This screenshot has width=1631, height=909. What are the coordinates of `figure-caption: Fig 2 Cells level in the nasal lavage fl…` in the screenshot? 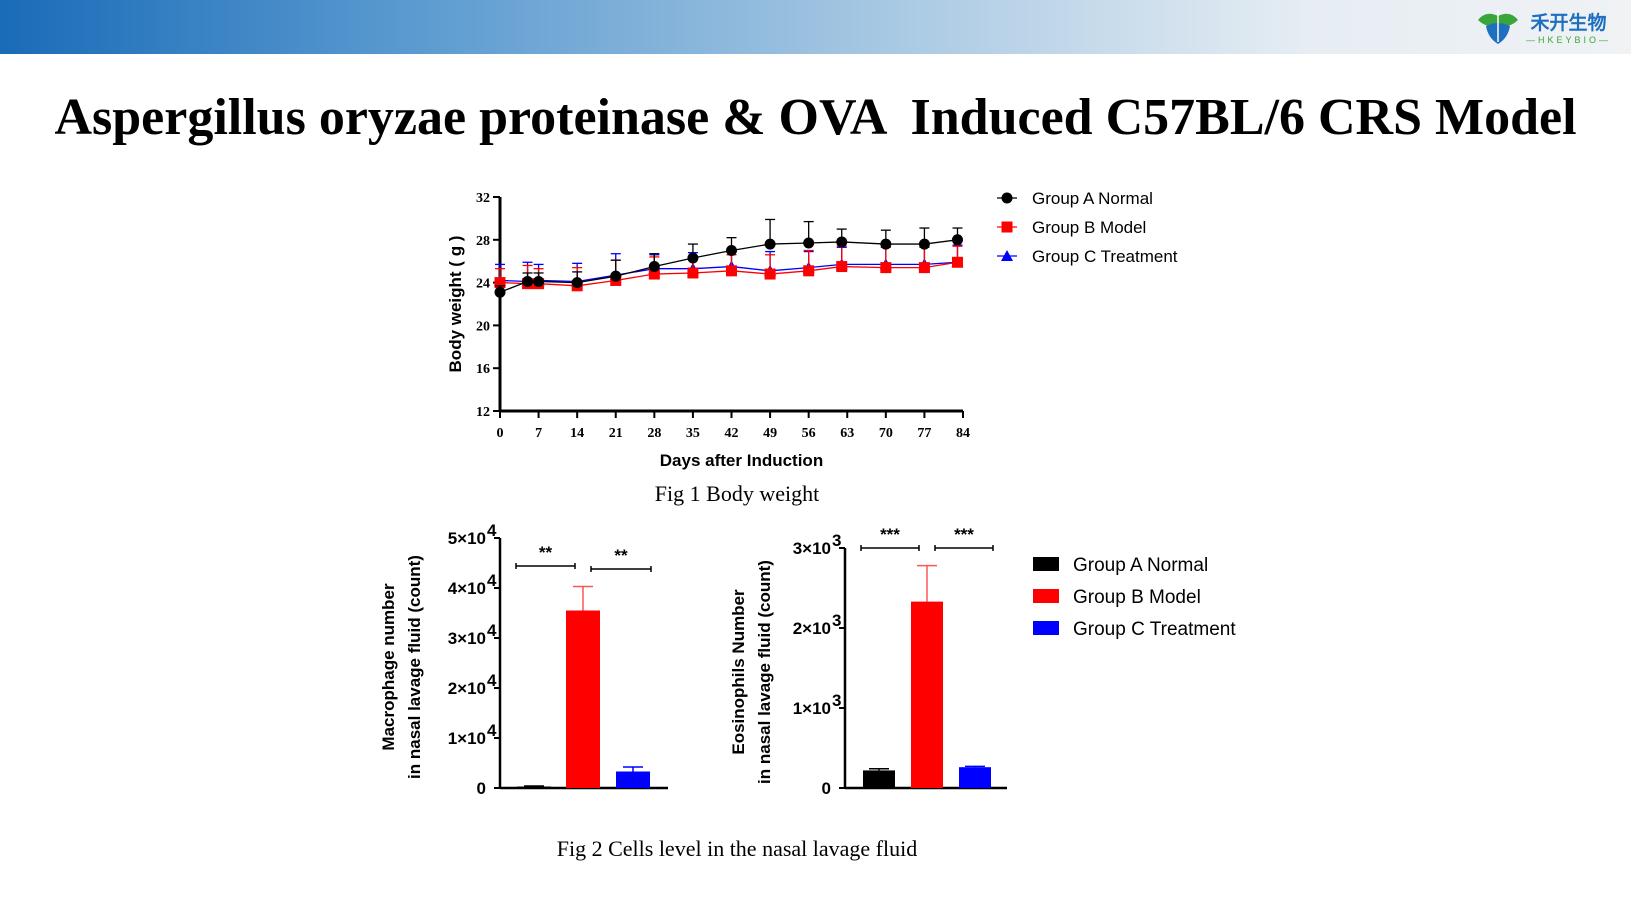 It's located at (737, 848).